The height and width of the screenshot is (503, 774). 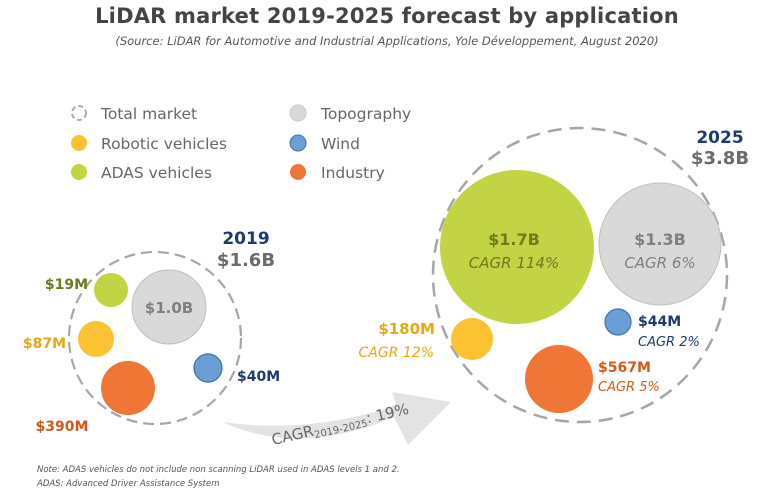 I want to click on bubble-2025-robotic, so click(x=472, y=339).